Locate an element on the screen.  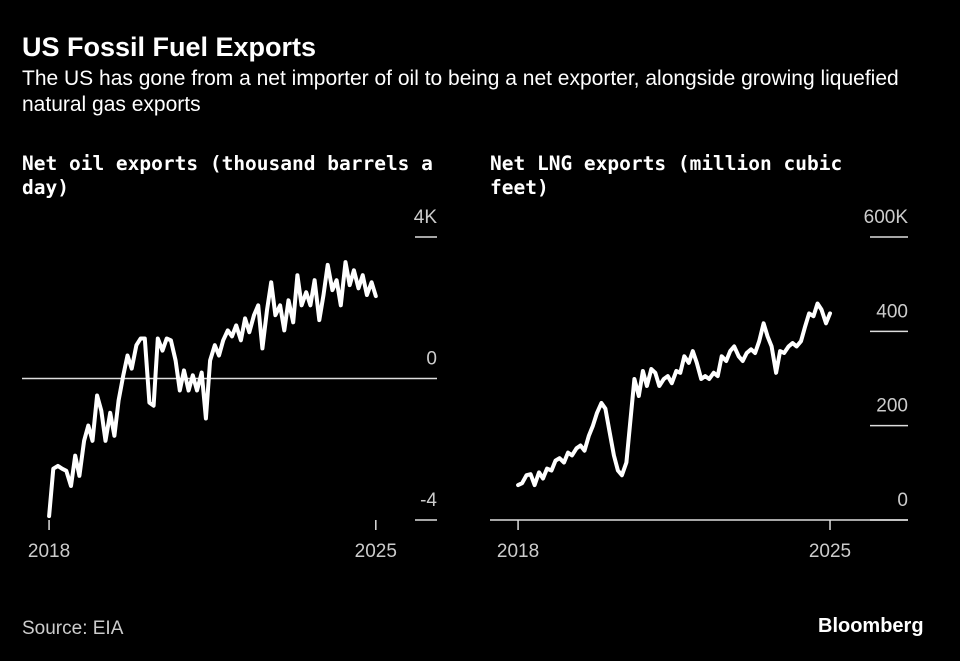
y-tick-label: 600K is located at coordinates (886, 217).